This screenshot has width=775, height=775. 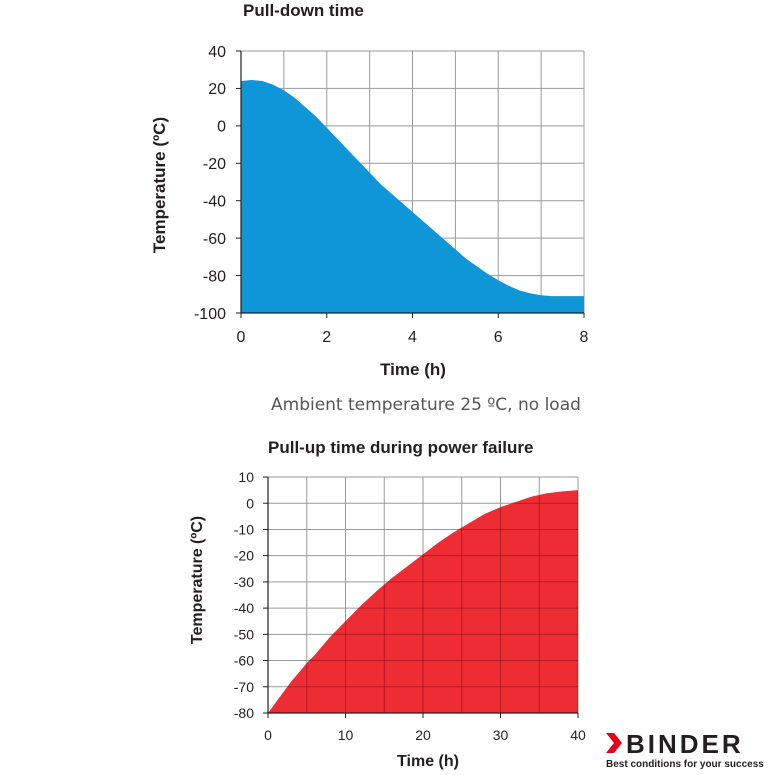 What do you see at coordinates (303, 10) in the screenshot?
I see `chart-title-pull-down: Pull-down time` at bounding box center [303, 10].